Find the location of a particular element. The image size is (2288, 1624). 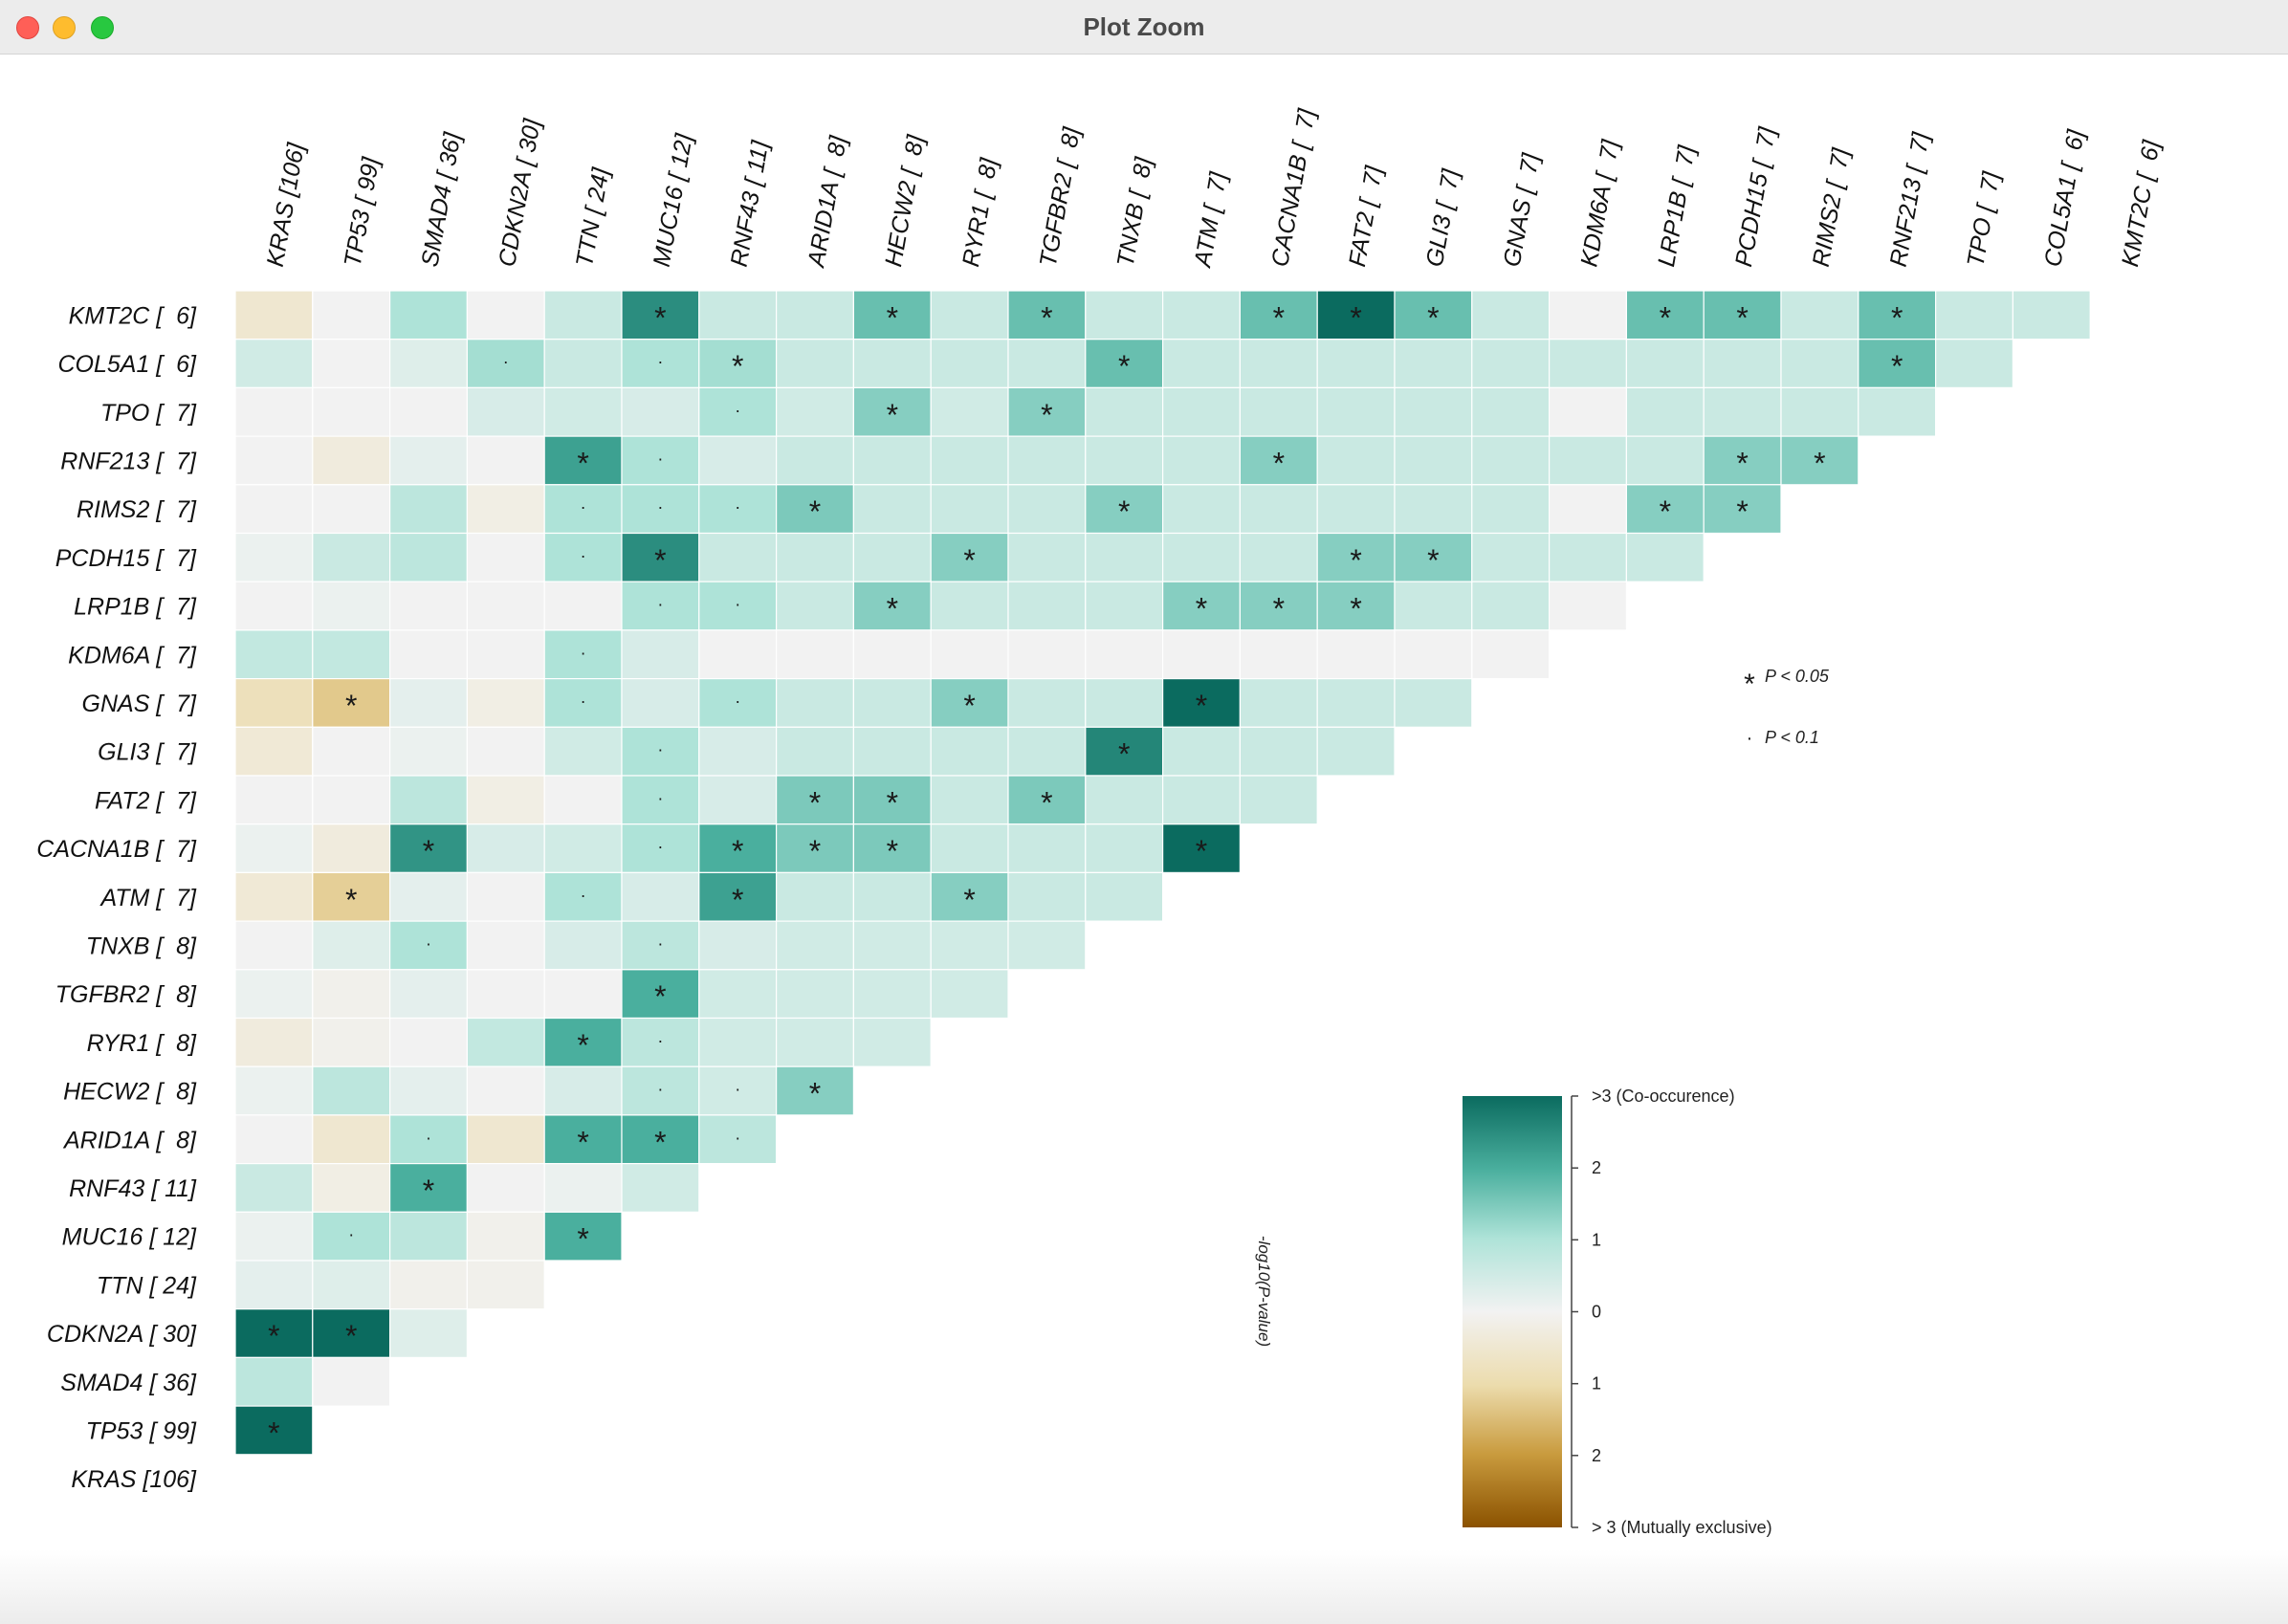

row-label: ARID1A [ 8] is located at coordinates (129, 1140).